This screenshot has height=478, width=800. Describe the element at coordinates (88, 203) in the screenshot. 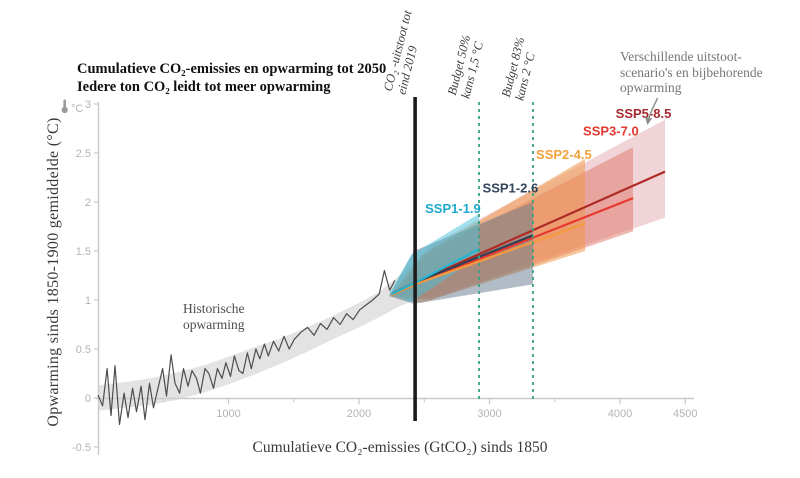

I see `y-tick-label: 2` at that location.